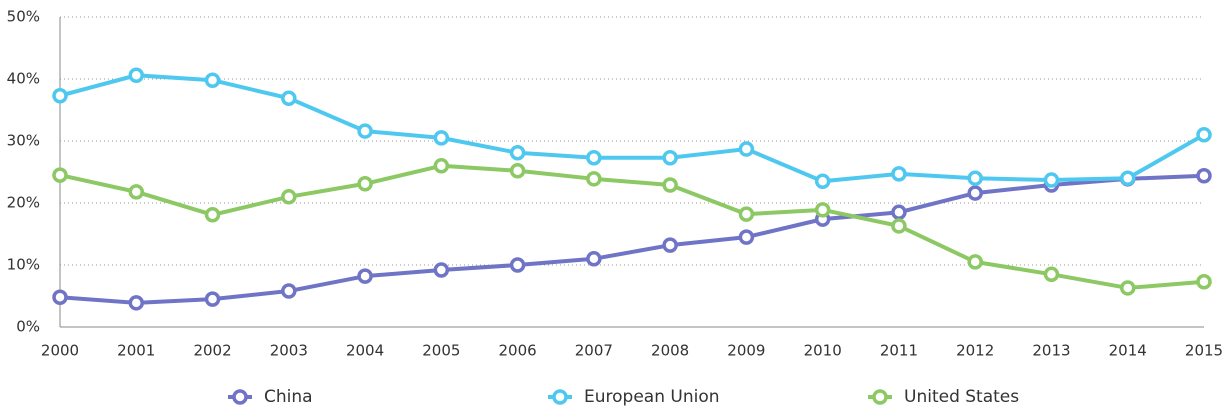 The height and width of the screenshot is (412, 1230). I want to click on x-tick-label: 2011, so click(899, 351).